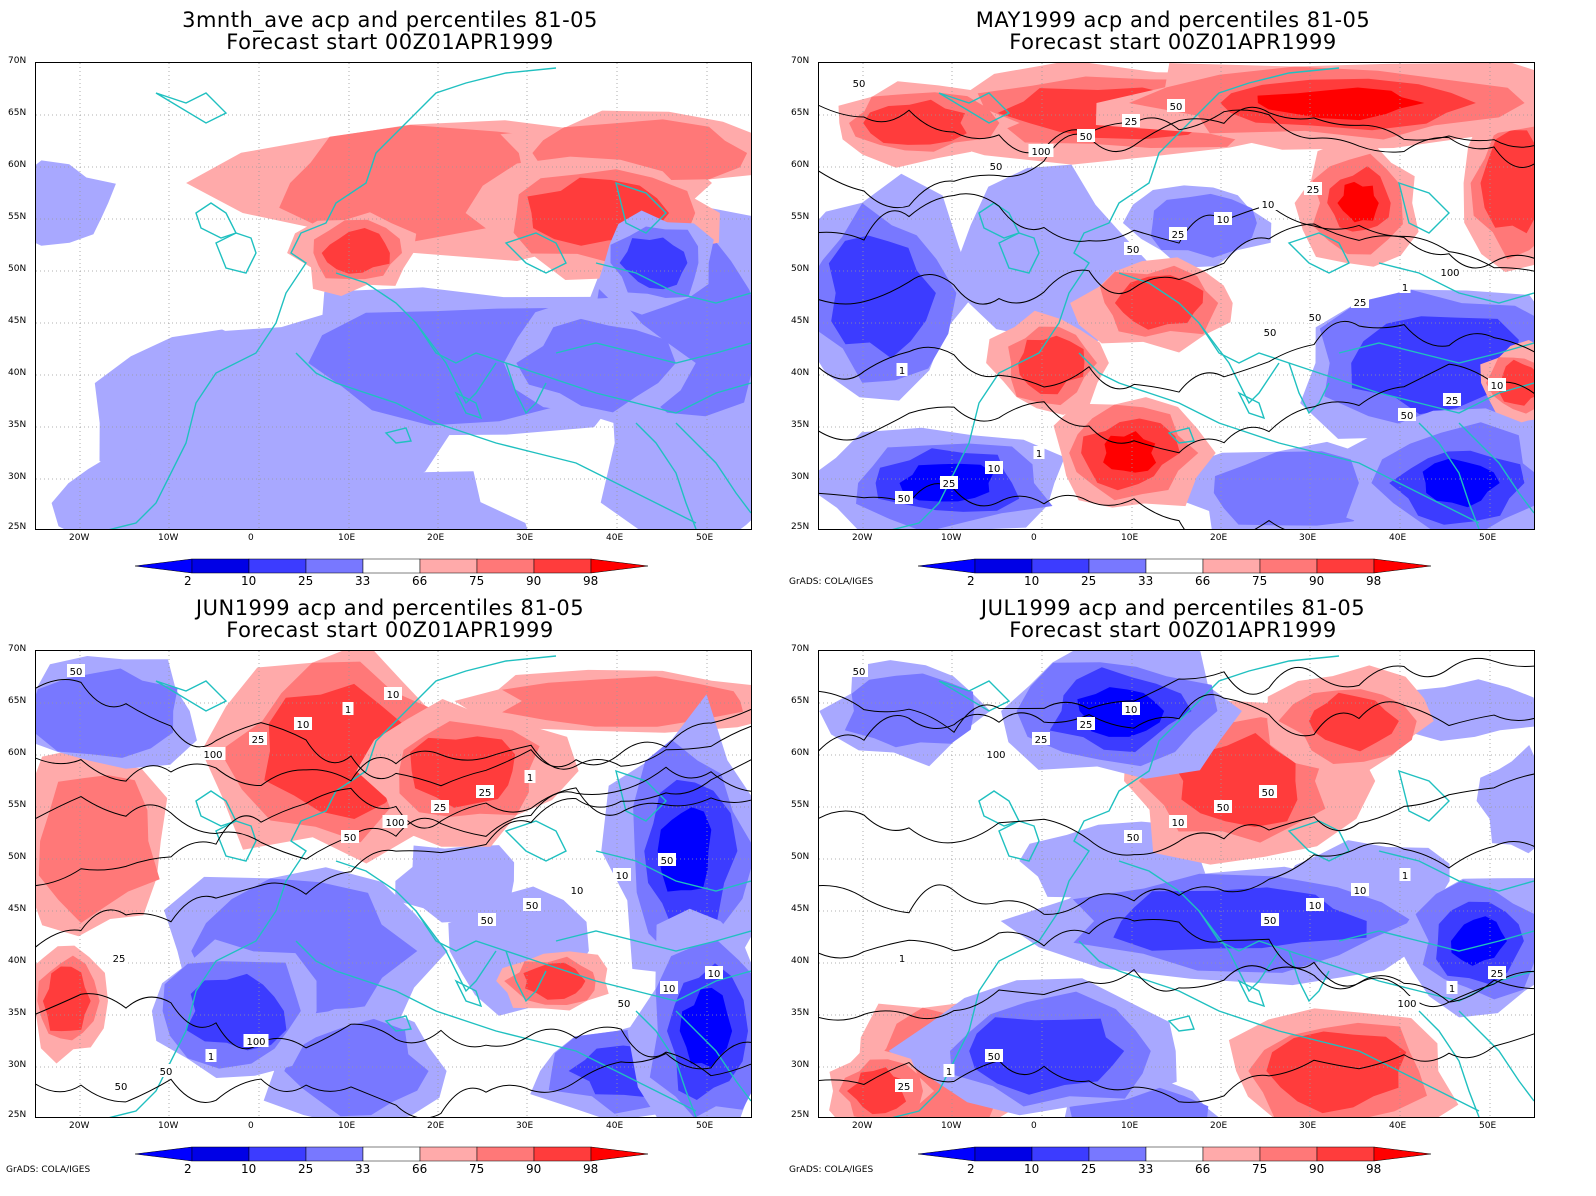 Image resolution: width=1596 pixels, height=1196 pixels. What do you see at coordinates (1317, 581) in the screenshot?
I see `colorbar-label: 90` at bounding box center [1317, 581].